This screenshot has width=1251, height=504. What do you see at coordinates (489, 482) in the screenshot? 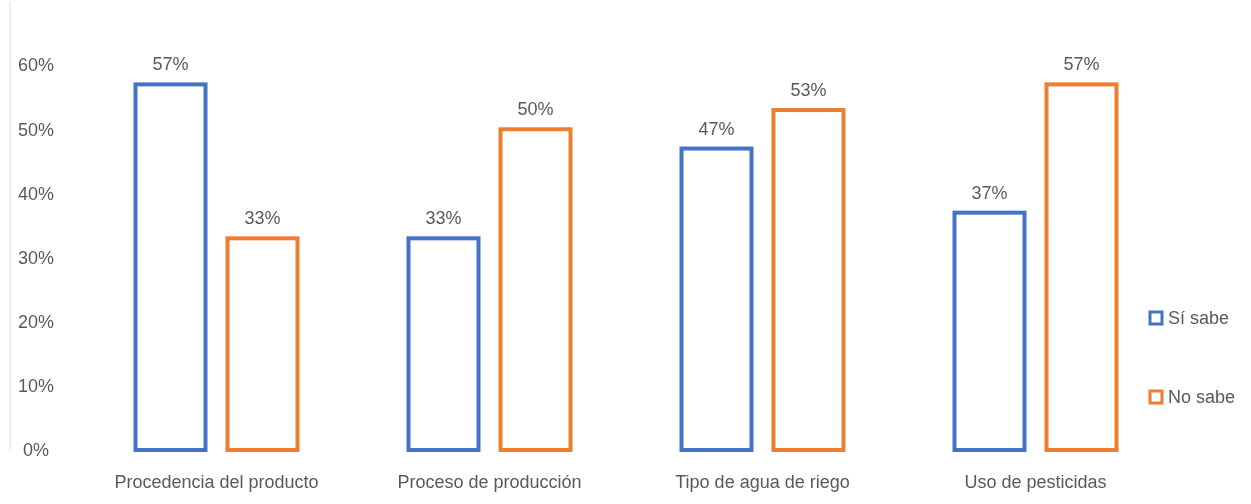
I see `x-tick-label: Proceso de producción` at bounding box center [489, 482].